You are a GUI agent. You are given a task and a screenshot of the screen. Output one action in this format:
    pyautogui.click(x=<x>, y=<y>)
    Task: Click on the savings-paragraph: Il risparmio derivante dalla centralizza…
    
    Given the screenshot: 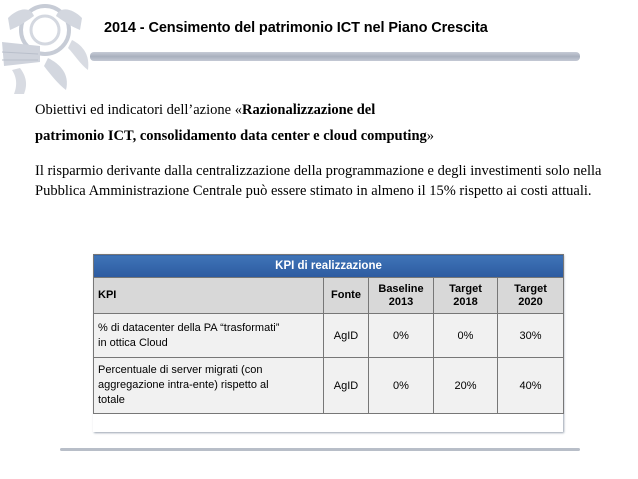 What is the action you would take?
    pyautogui.click(x=318, y=181)
    